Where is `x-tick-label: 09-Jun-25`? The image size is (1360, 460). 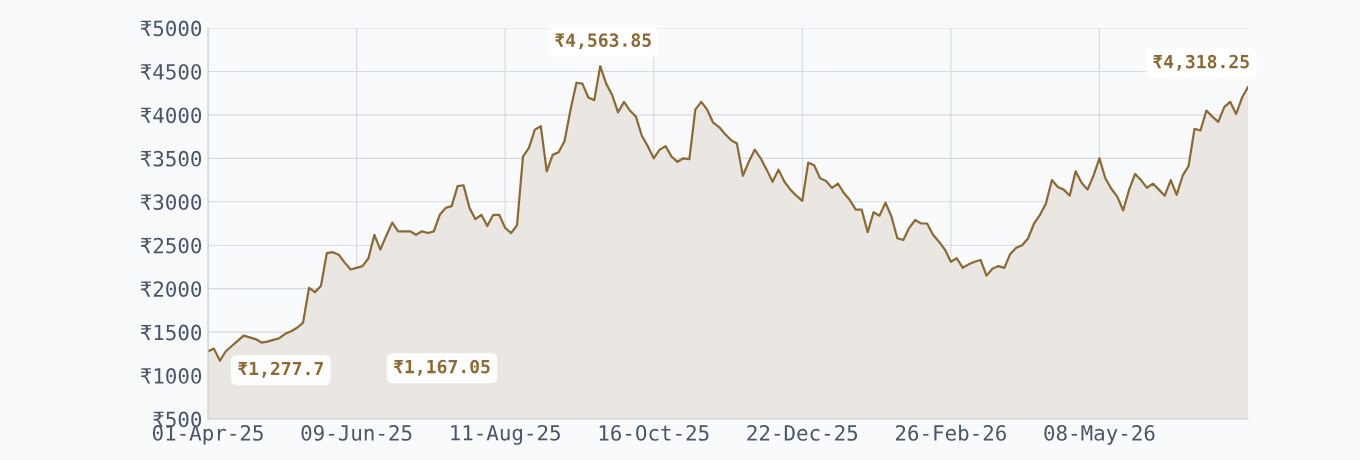
x-tick-label: 09-Jun-25 is located at coordinates (356, 433).